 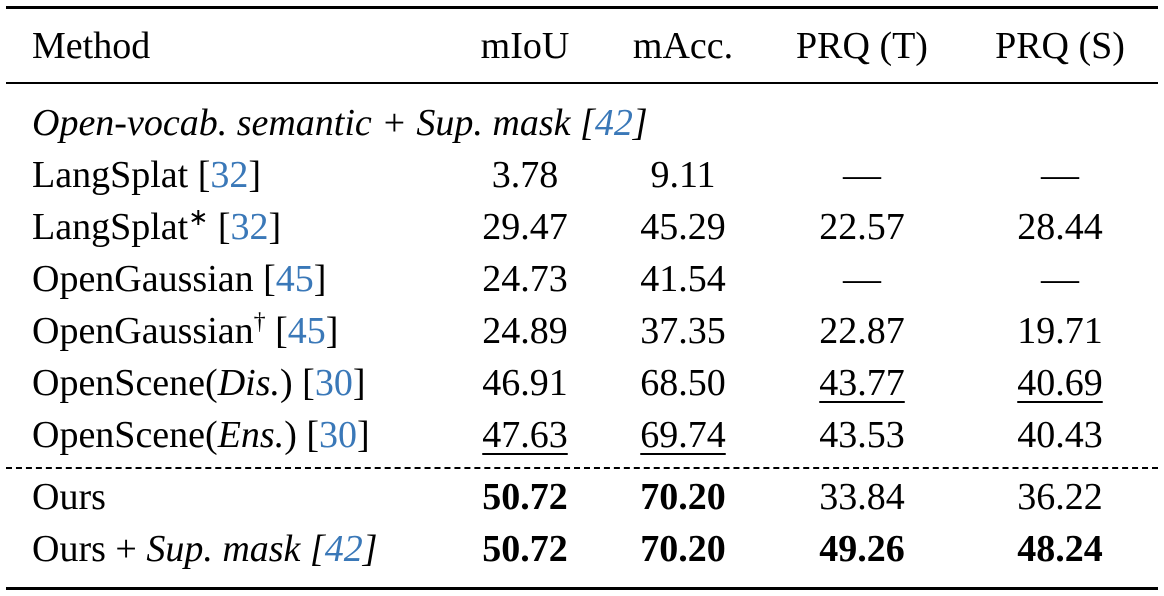 I want to click on method-cell: OpenScene(Dis.) [30], so click(x=198, y=383).